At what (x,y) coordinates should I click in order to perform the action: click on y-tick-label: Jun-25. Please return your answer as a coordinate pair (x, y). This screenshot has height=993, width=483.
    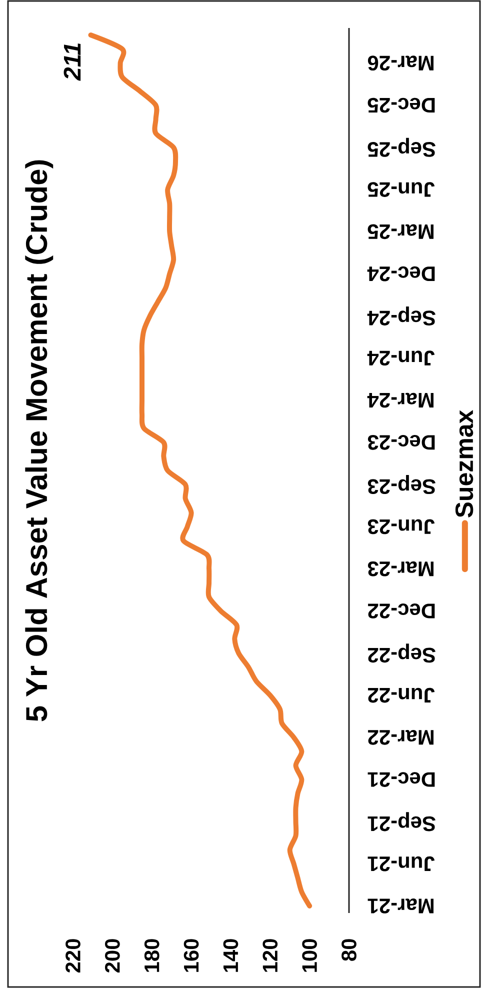
    Looking at the image, I should click on (401, 189).